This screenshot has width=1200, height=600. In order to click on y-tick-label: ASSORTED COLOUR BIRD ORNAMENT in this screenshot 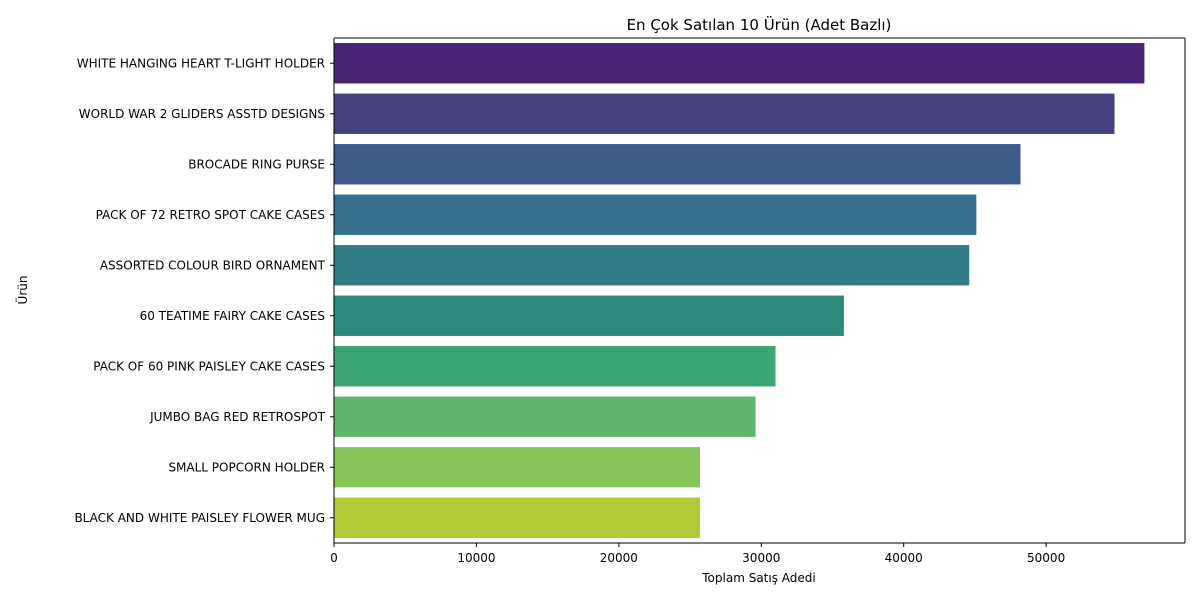, I will do `click(213, 265)`.